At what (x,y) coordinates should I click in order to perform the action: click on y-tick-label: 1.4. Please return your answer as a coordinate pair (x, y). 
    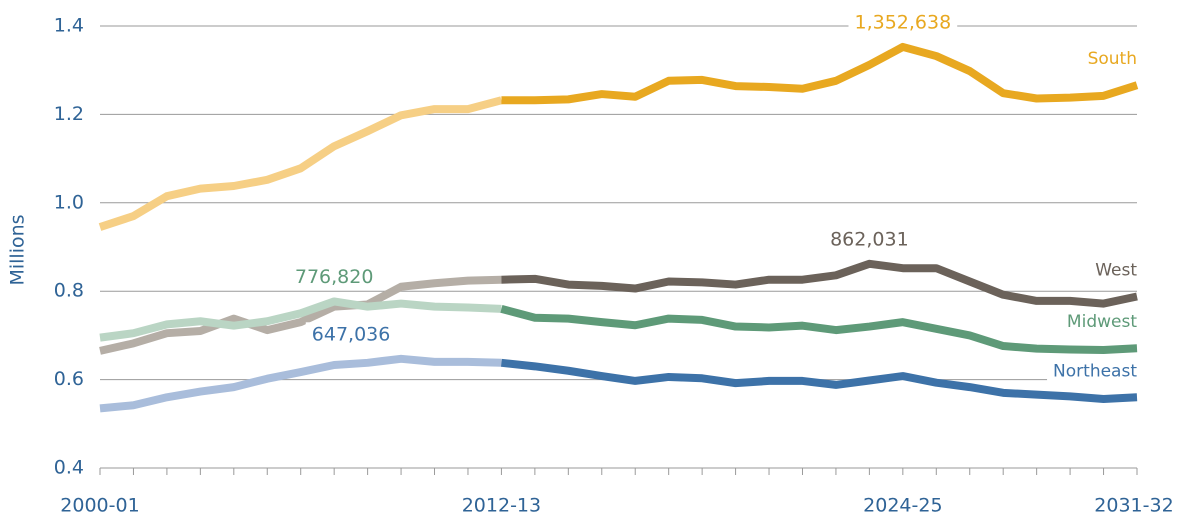
    Looking at the image, I should click on (69, 26).